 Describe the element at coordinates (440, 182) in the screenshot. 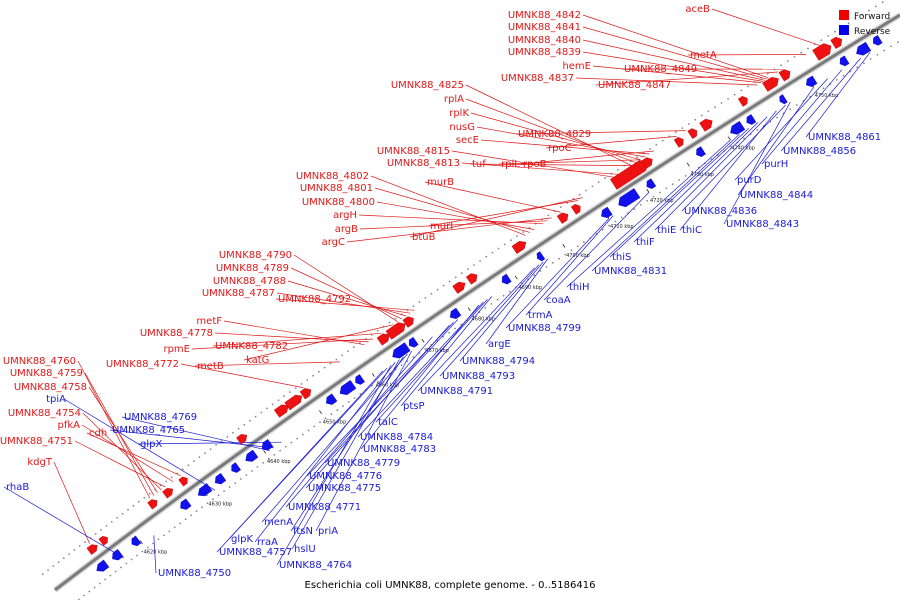

I see `forward-gene-label: murB` at that location.